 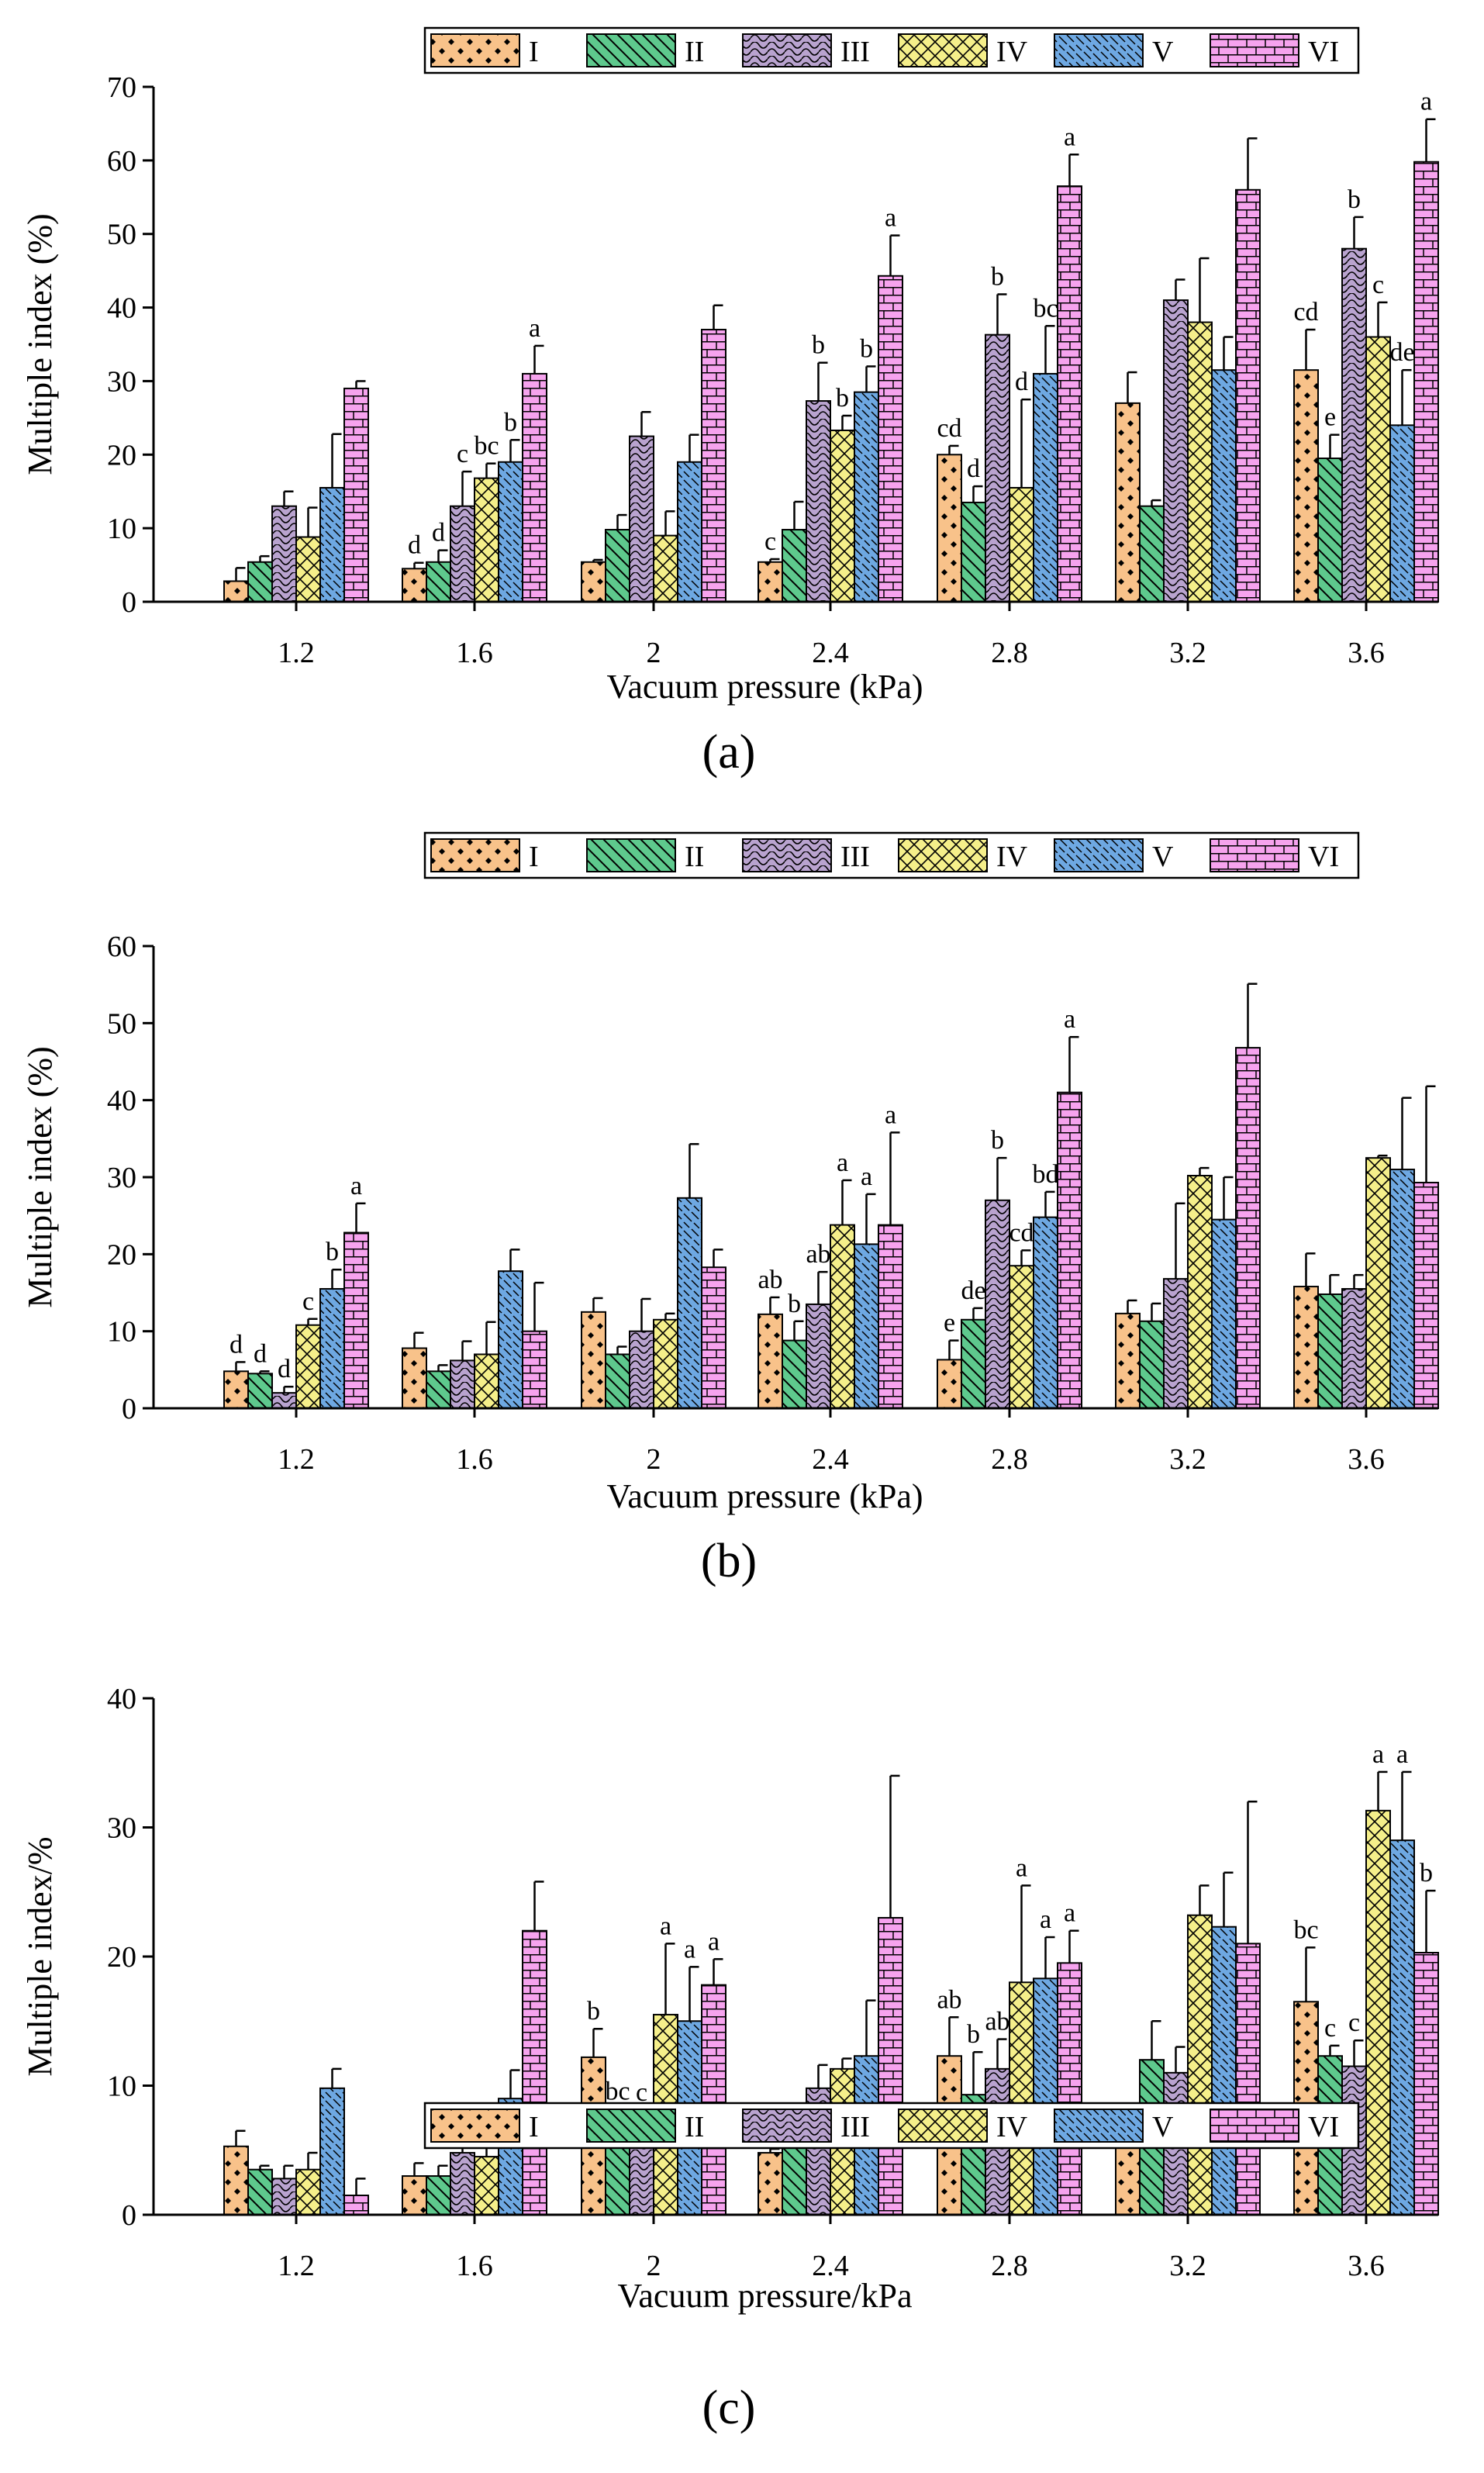 I want to click on x-tick-label: 1.6, so click(x=475, y=653).